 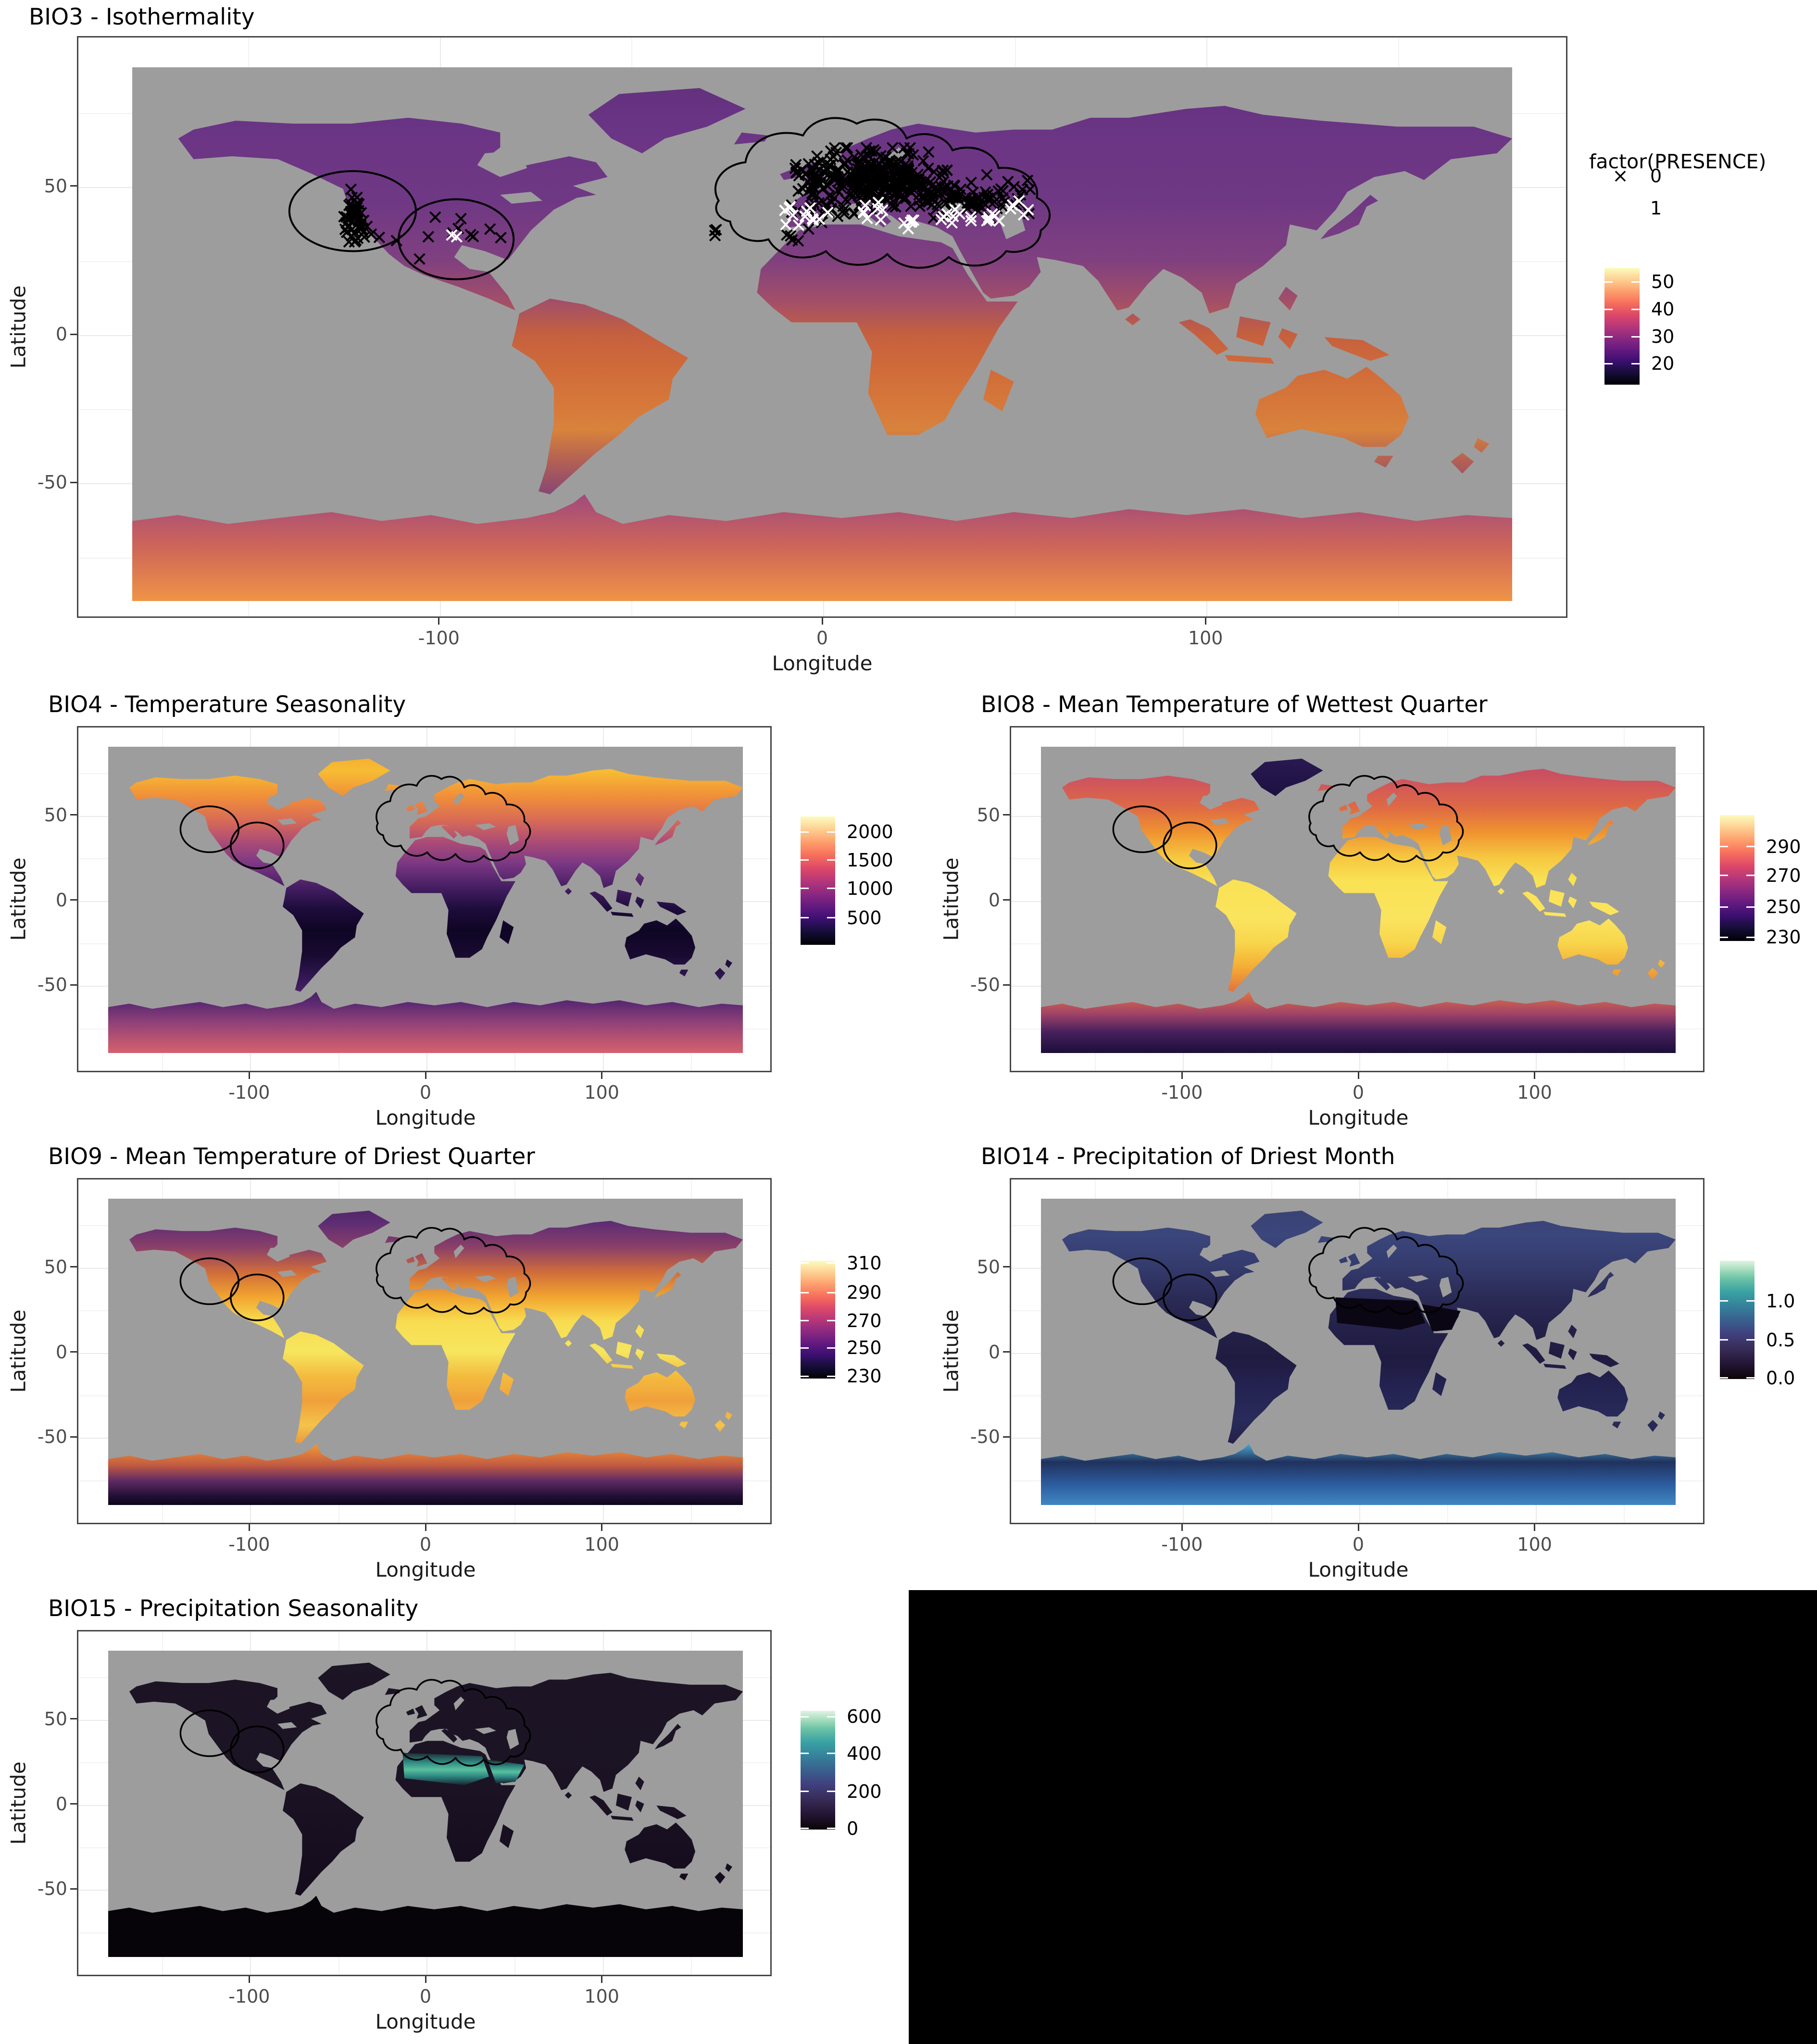 What do you see at coordinates (624, 898) in the screenshot?
I see `continent-borneo` at bounding box center [624, 898].